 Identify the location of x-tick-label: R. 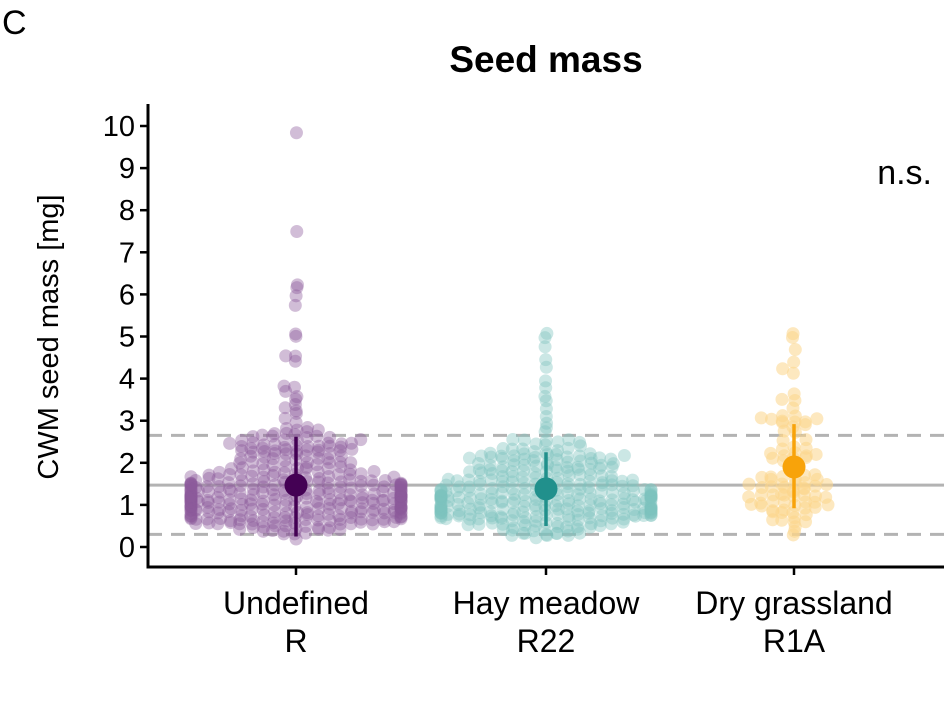
(295, 641).